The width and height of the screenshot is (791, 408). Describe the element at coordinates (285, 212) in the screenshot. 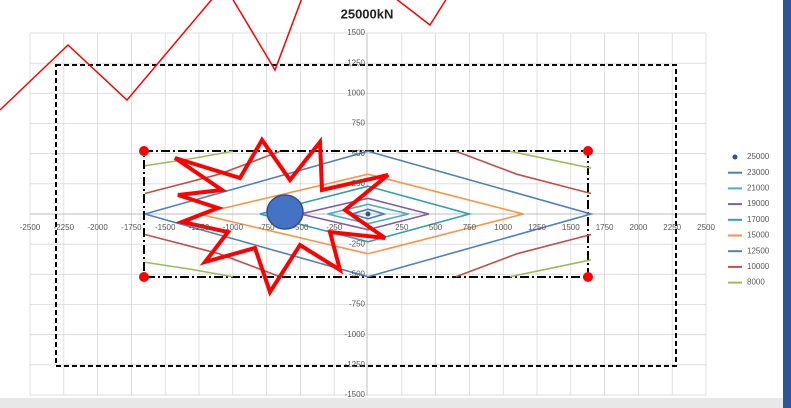

I see `load-point` at that location.